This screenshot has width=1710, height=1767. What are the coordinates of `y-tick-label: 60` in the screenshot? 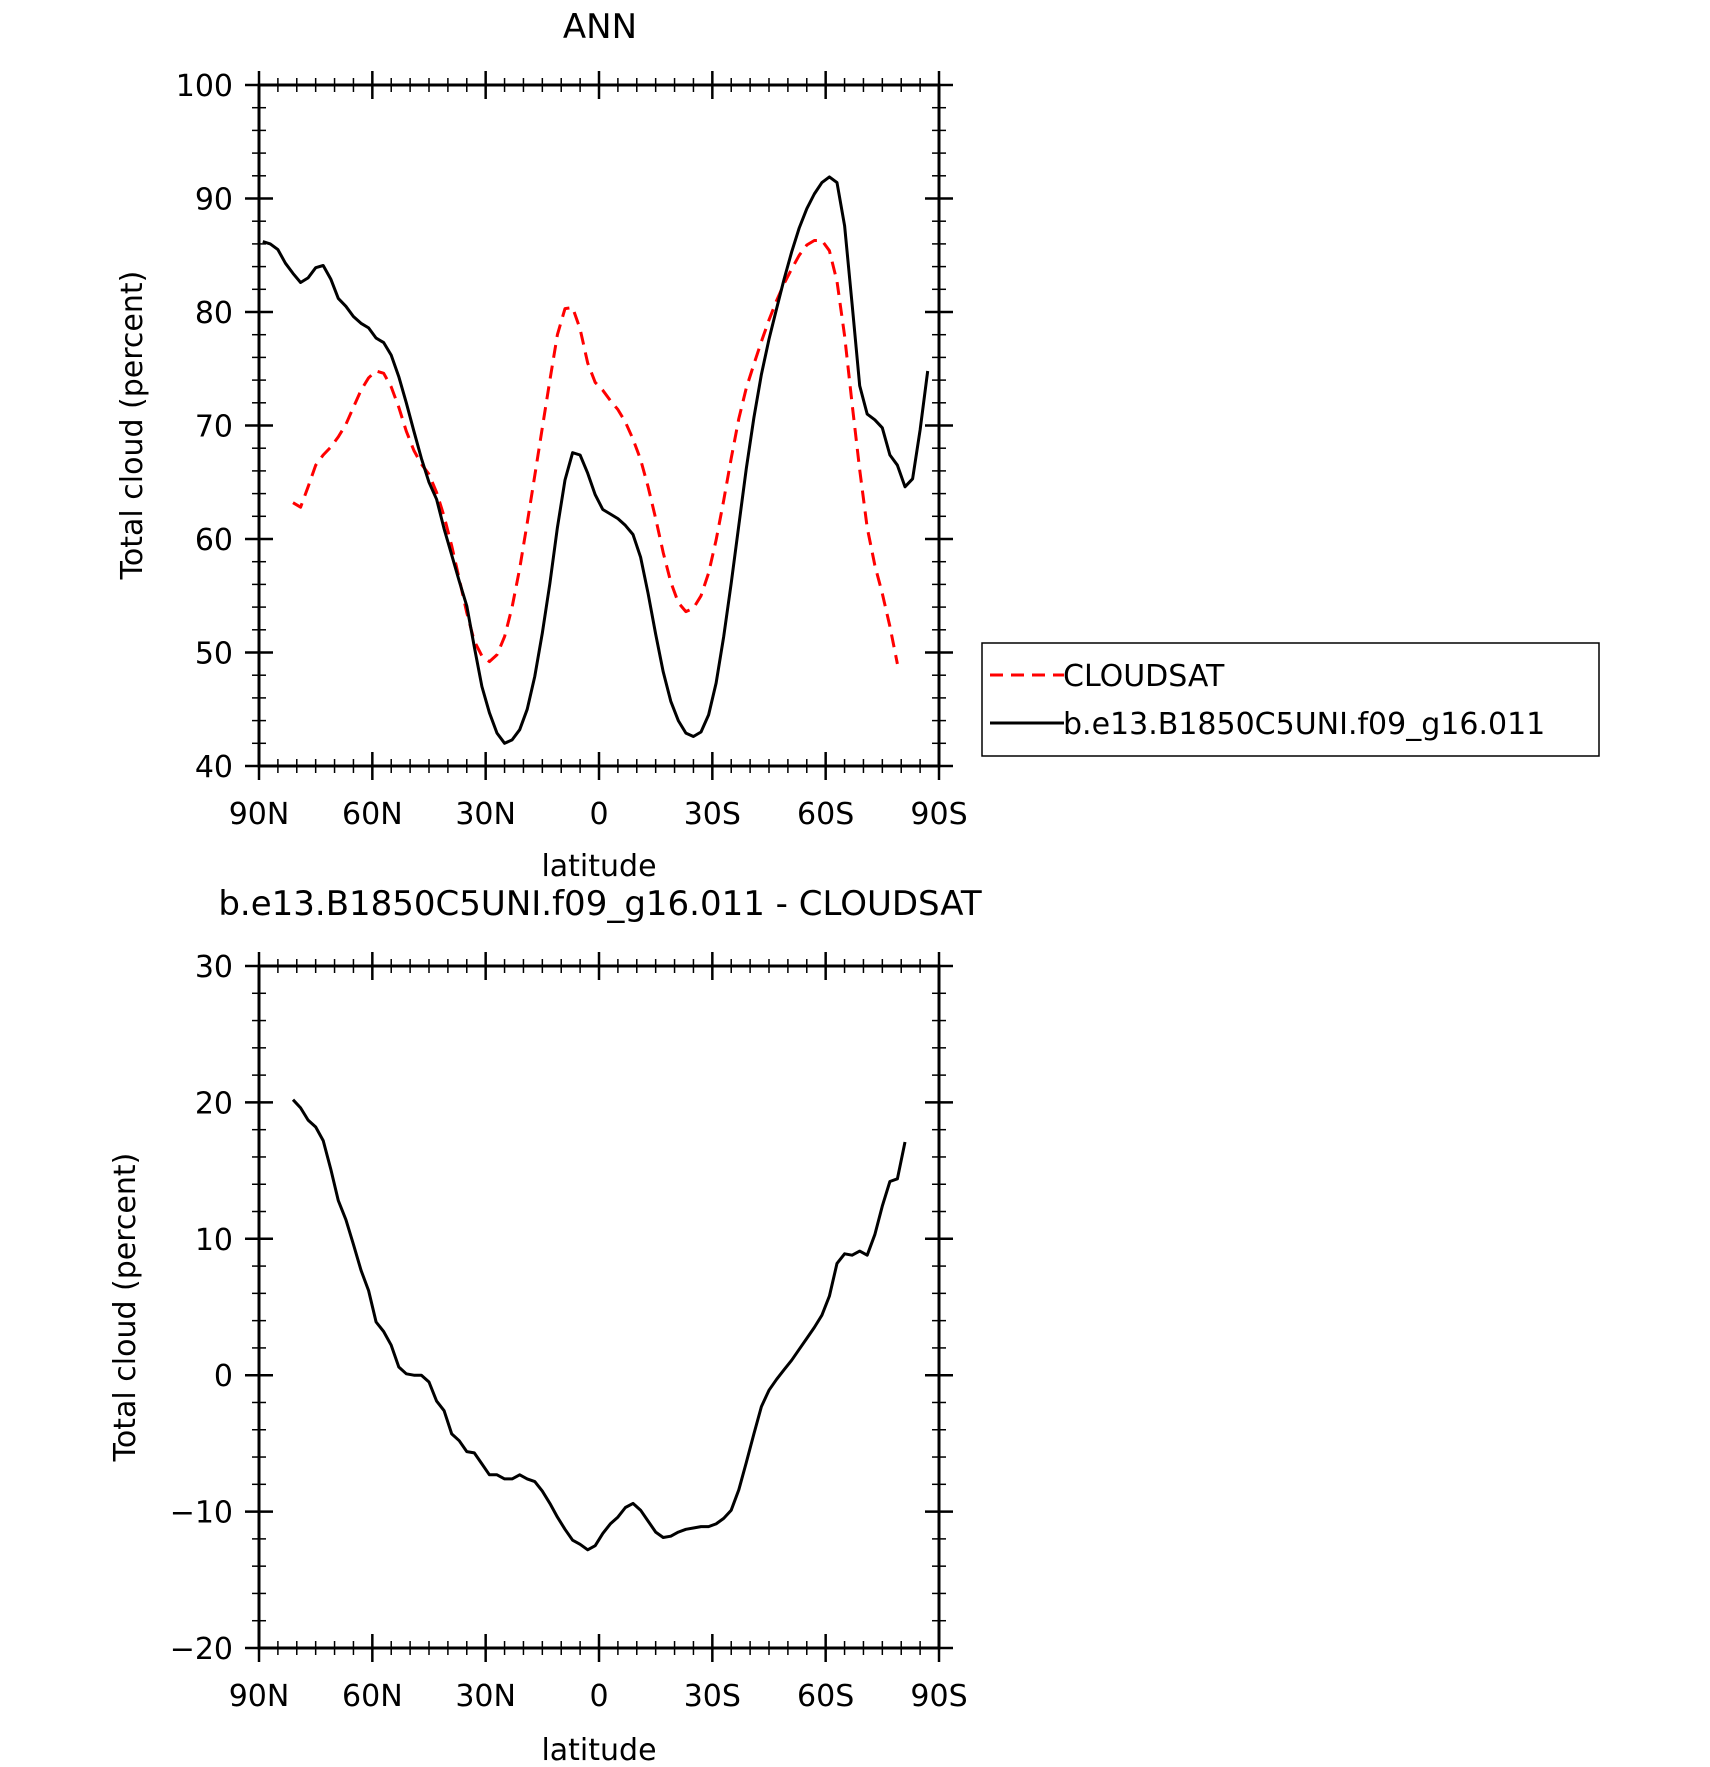 It's located at (214, 540).